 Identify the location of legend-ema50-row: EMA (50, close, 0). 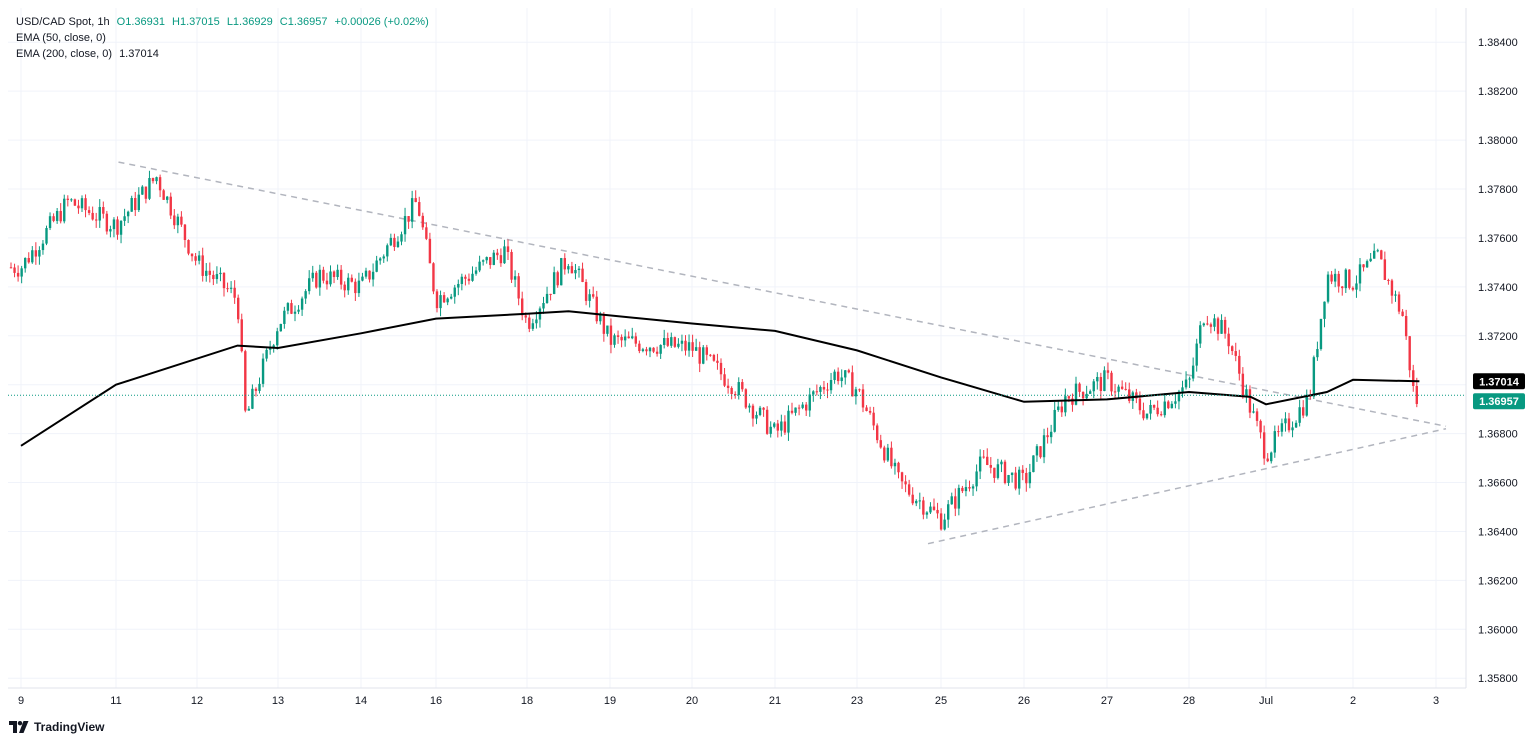
(222, 38).